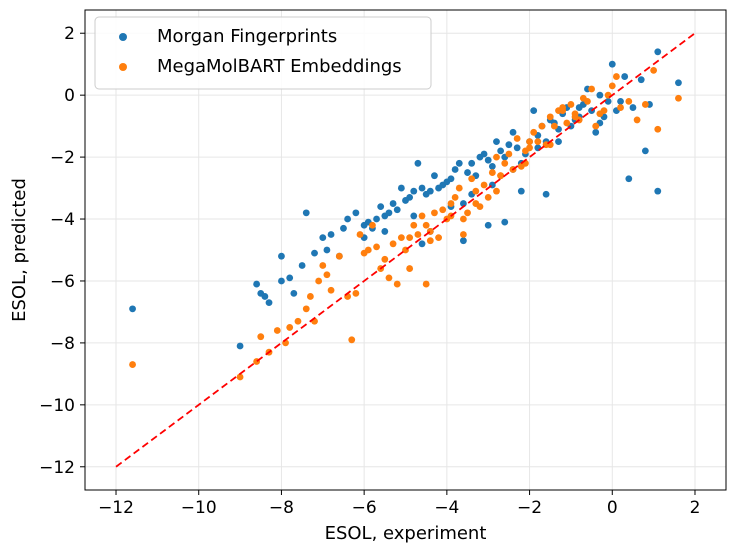 The width and height of the screenshot is (735, 553). I want to click on x-tick-label: −4, so click(446, 508).